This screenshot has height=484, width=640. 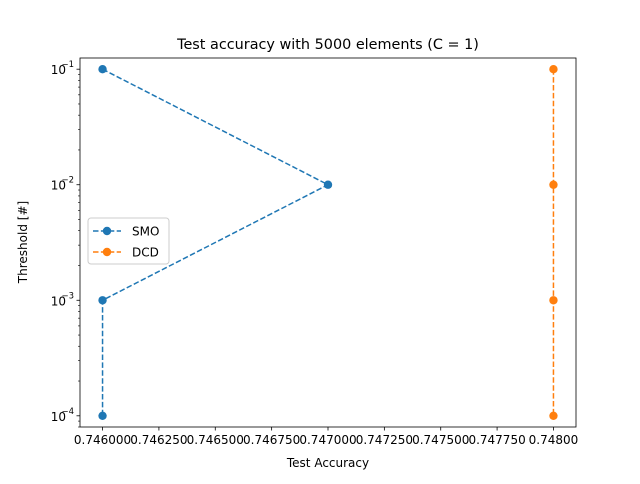 What do you see at coordinates (145, 253) in the screenshot?
I see `legend-label: DCD` at bounding box center [145, 253].